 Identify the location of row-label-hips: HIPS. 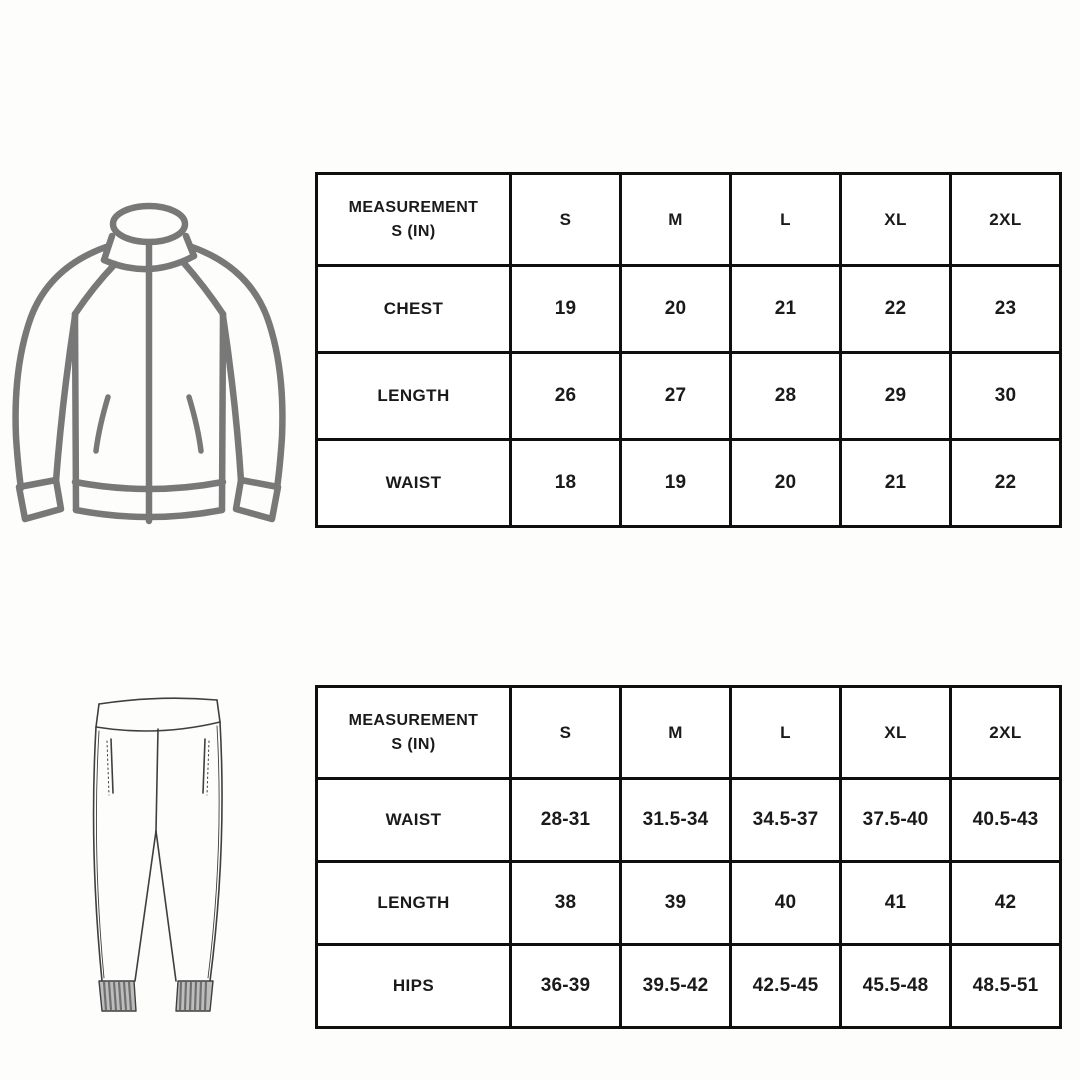
(413, 986).